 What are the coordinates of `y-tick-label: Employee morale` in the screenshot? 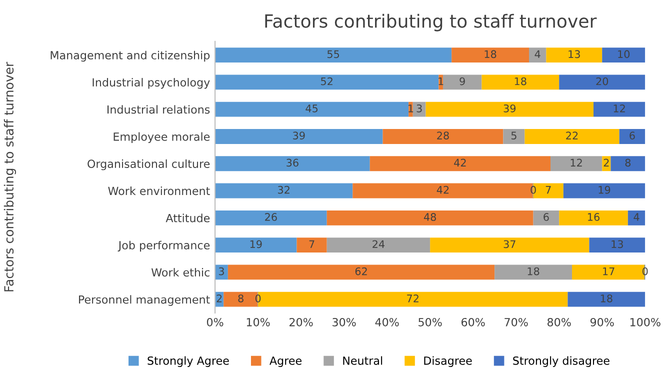 It's located at (162, 138).